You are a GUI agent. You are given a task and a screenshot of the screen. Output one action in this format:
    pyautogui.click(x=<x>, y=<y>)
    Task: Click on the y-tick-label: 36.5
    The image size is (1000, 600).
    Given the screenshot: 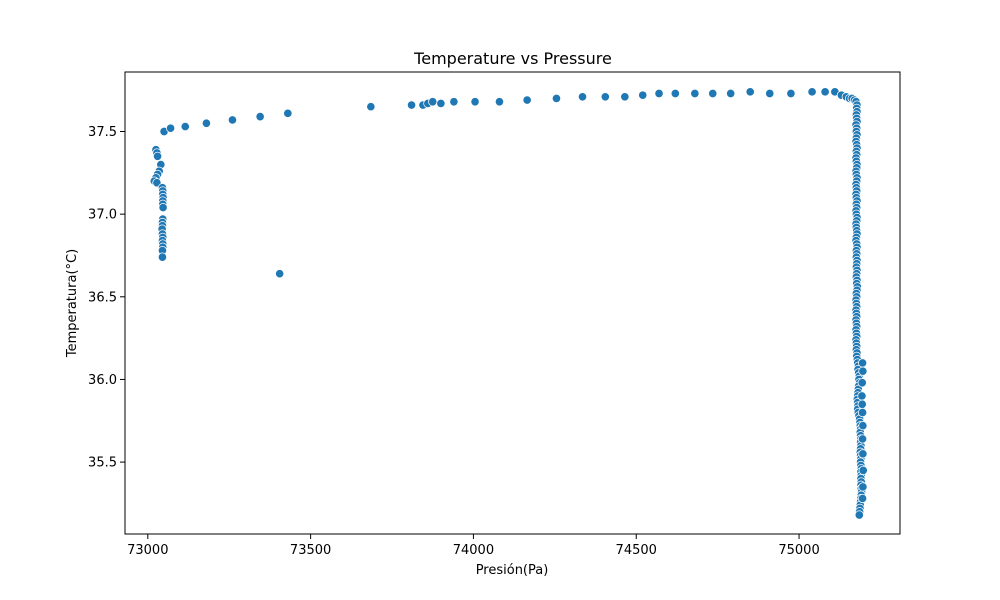 What is the action you would take?
    pyautogui.click(x=102, y=297)
    